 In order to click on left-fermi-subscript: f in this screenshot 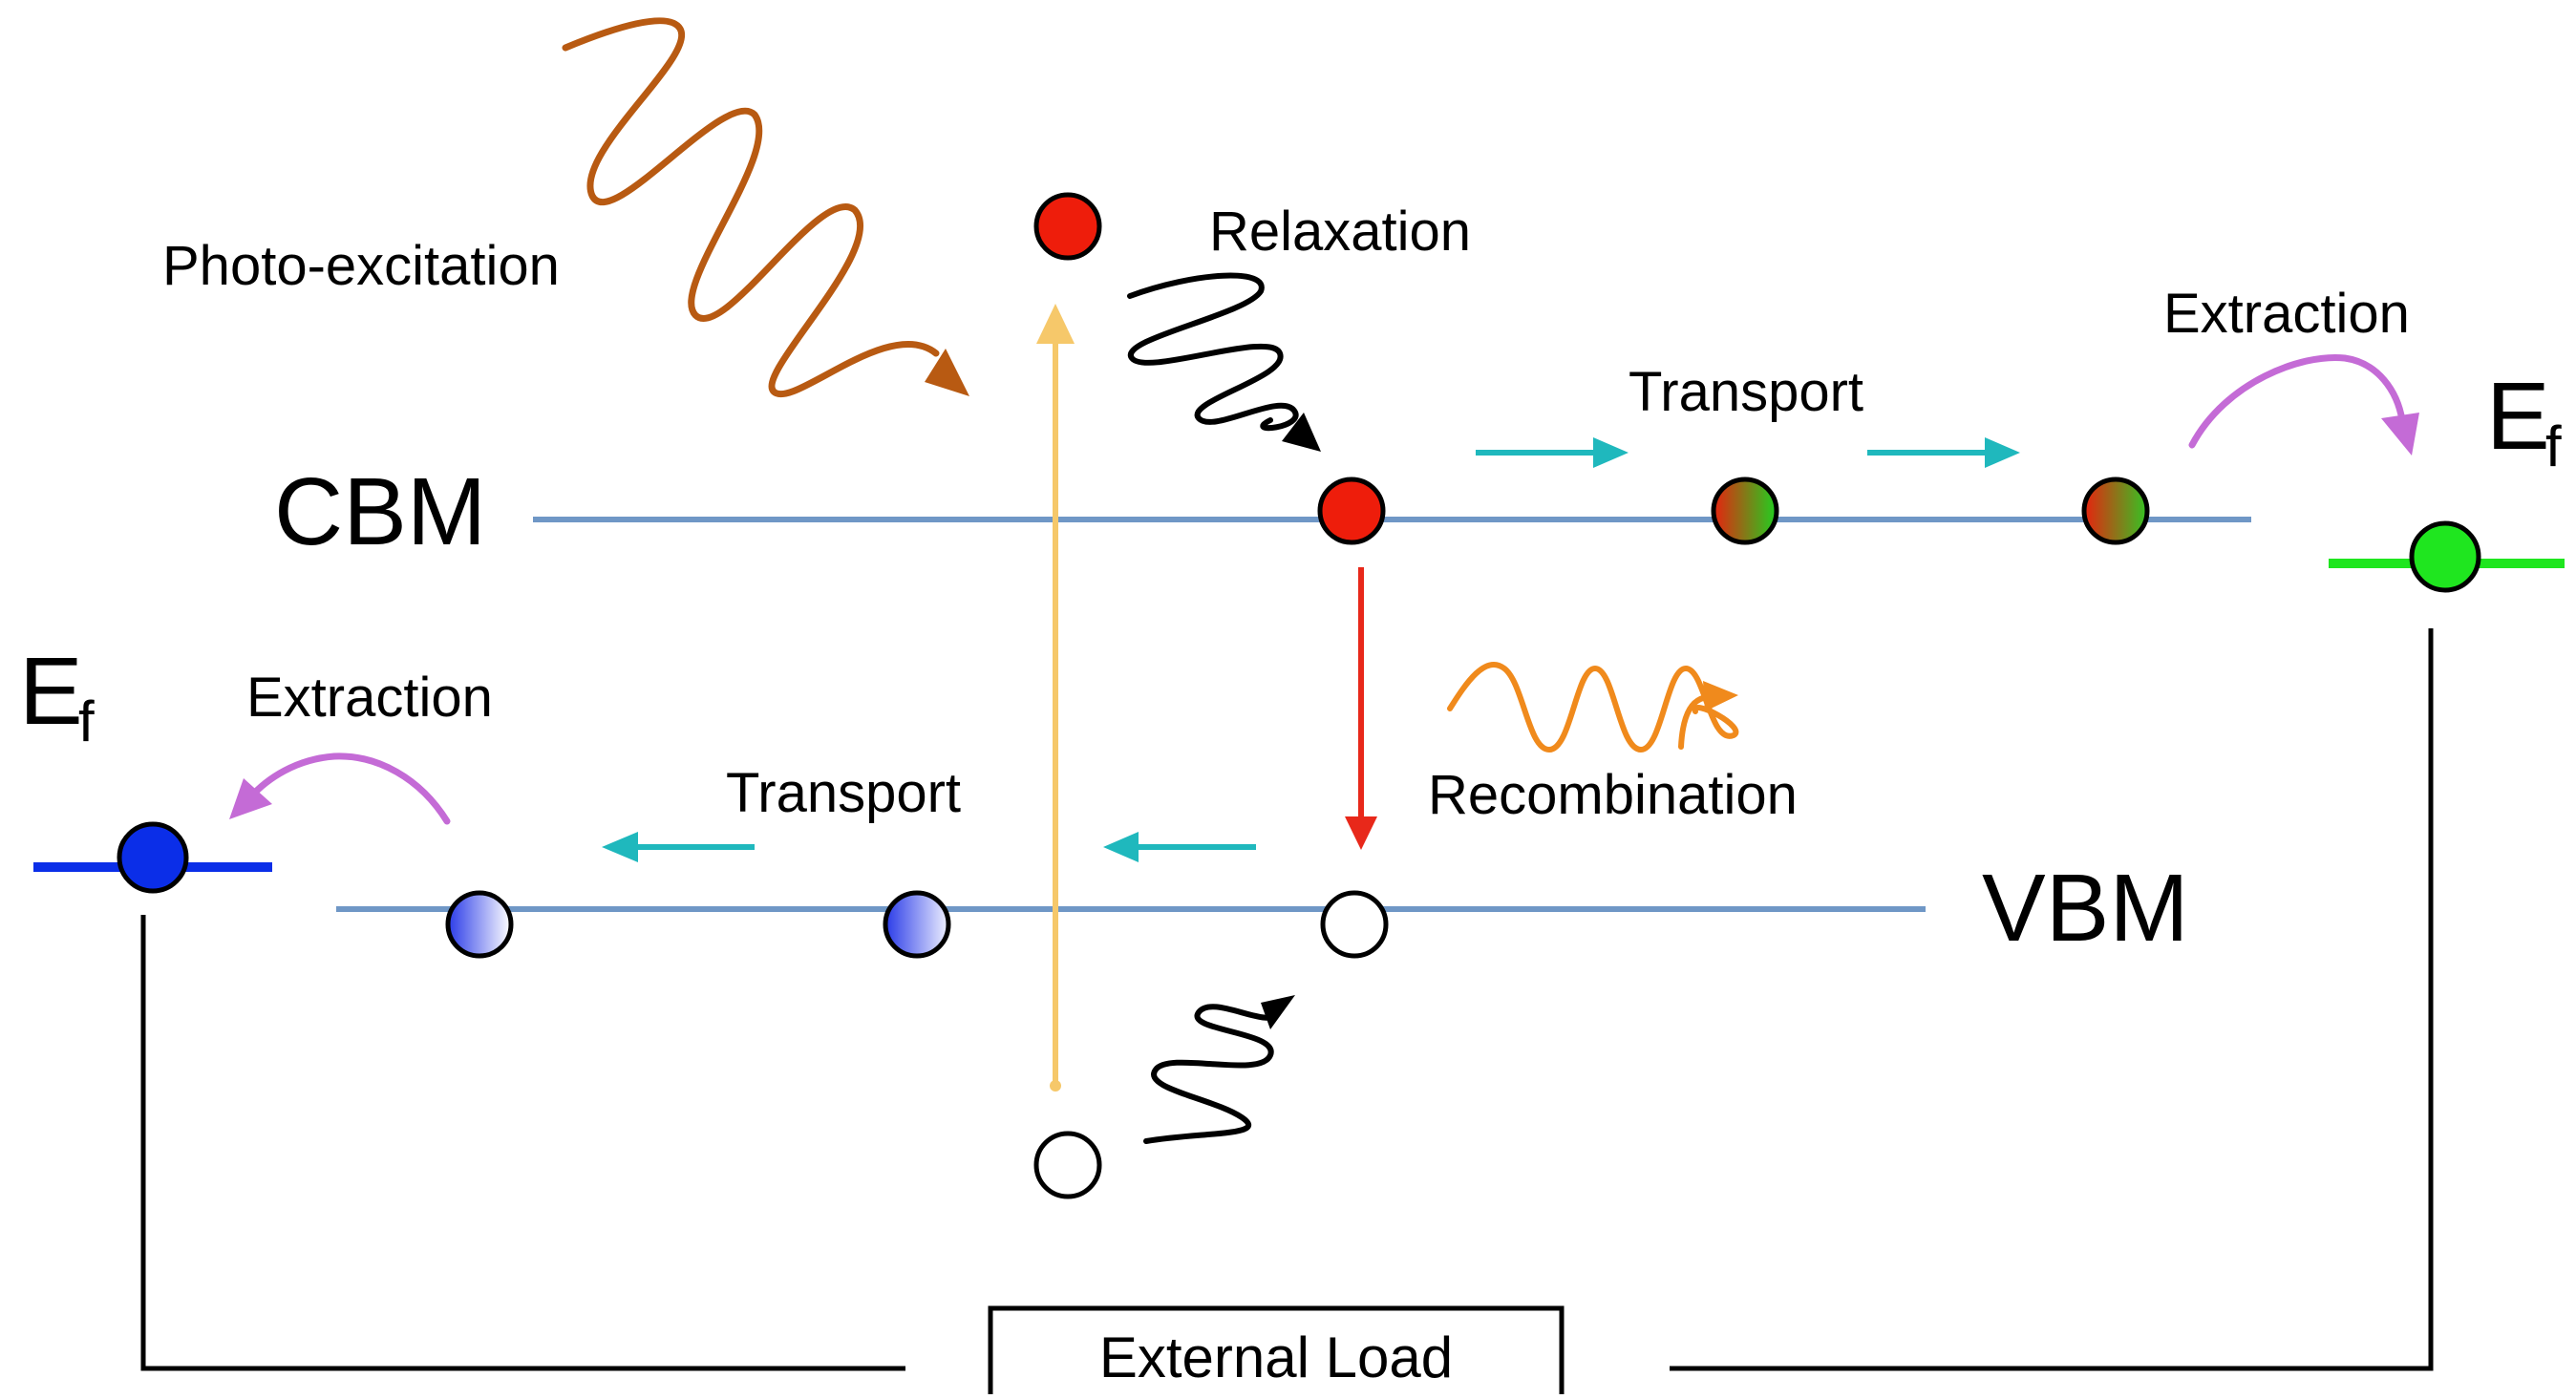, I will do `click(86, 721)`.